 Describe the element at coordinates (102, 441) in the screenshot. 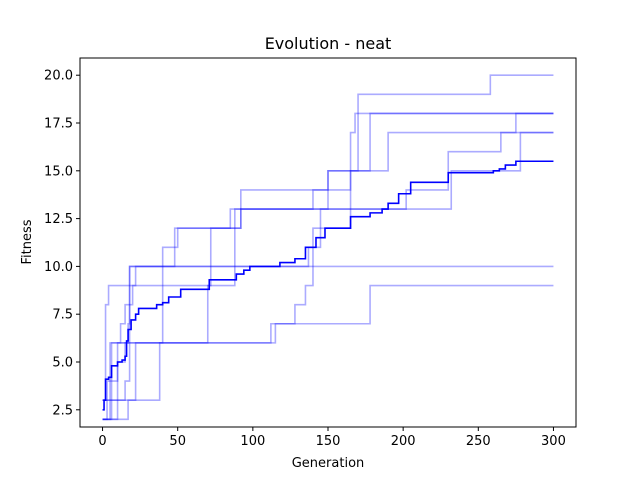

I see `x-tick-label: 0` at that location.